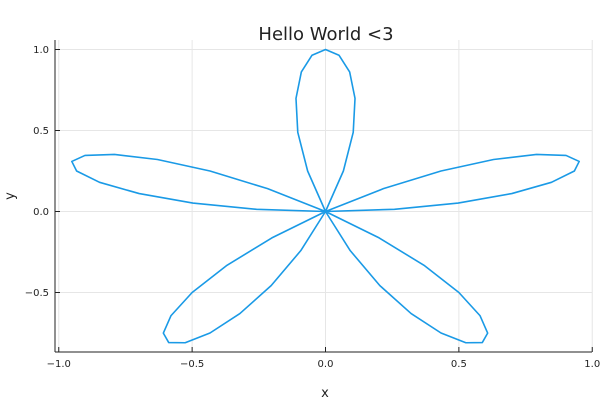 This screenshot has width=600, height=400. I want to click on x-ticks: −1.0 −0.5 0.0 0.5 1.0, so click(323, 358).